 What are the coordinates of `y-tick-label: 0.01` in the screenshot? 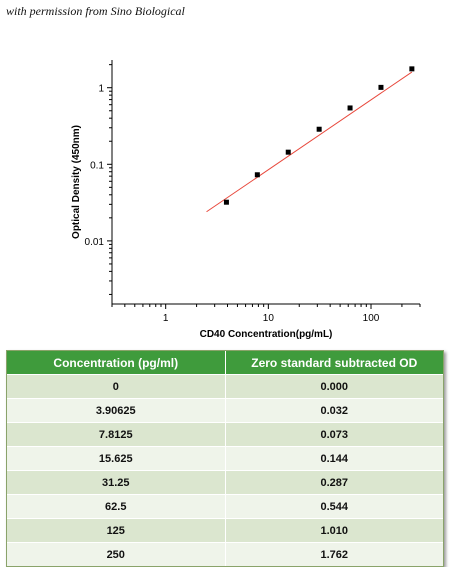 It's located at (95, 242).